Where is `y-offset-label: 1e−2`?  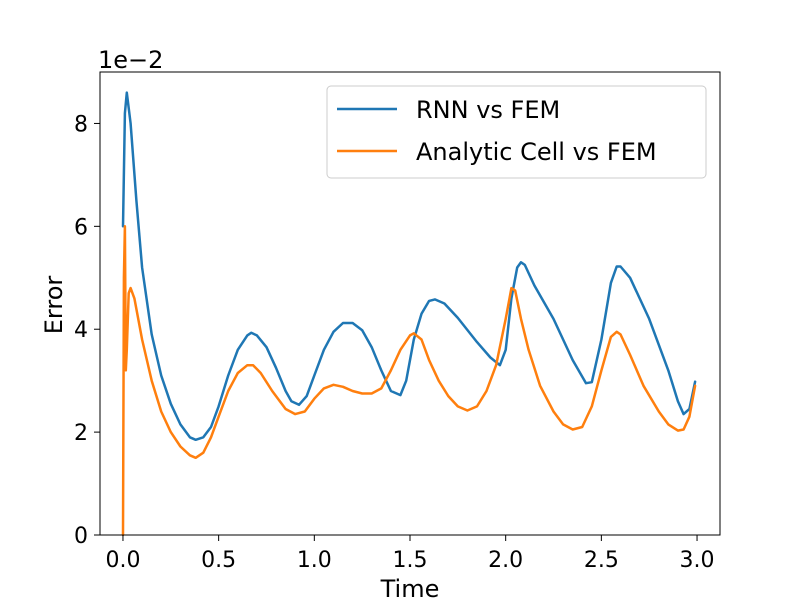 y-offset-label: 1e−2 is located at coordinates (130, 60).